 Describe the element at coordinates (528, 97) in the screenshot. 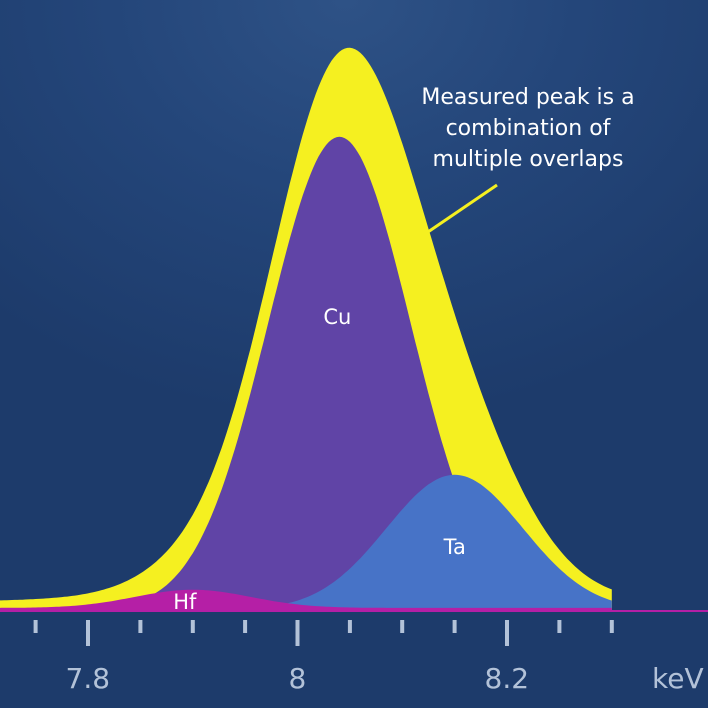

I see `annotation-line-1: Measured peak is a` at that location.